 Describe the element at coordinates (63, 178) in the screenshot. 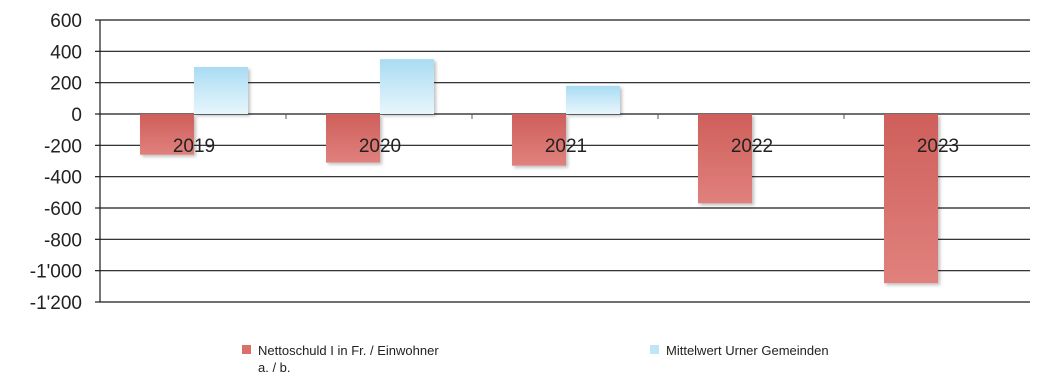

I see `y-tick-label: -400` at that location.